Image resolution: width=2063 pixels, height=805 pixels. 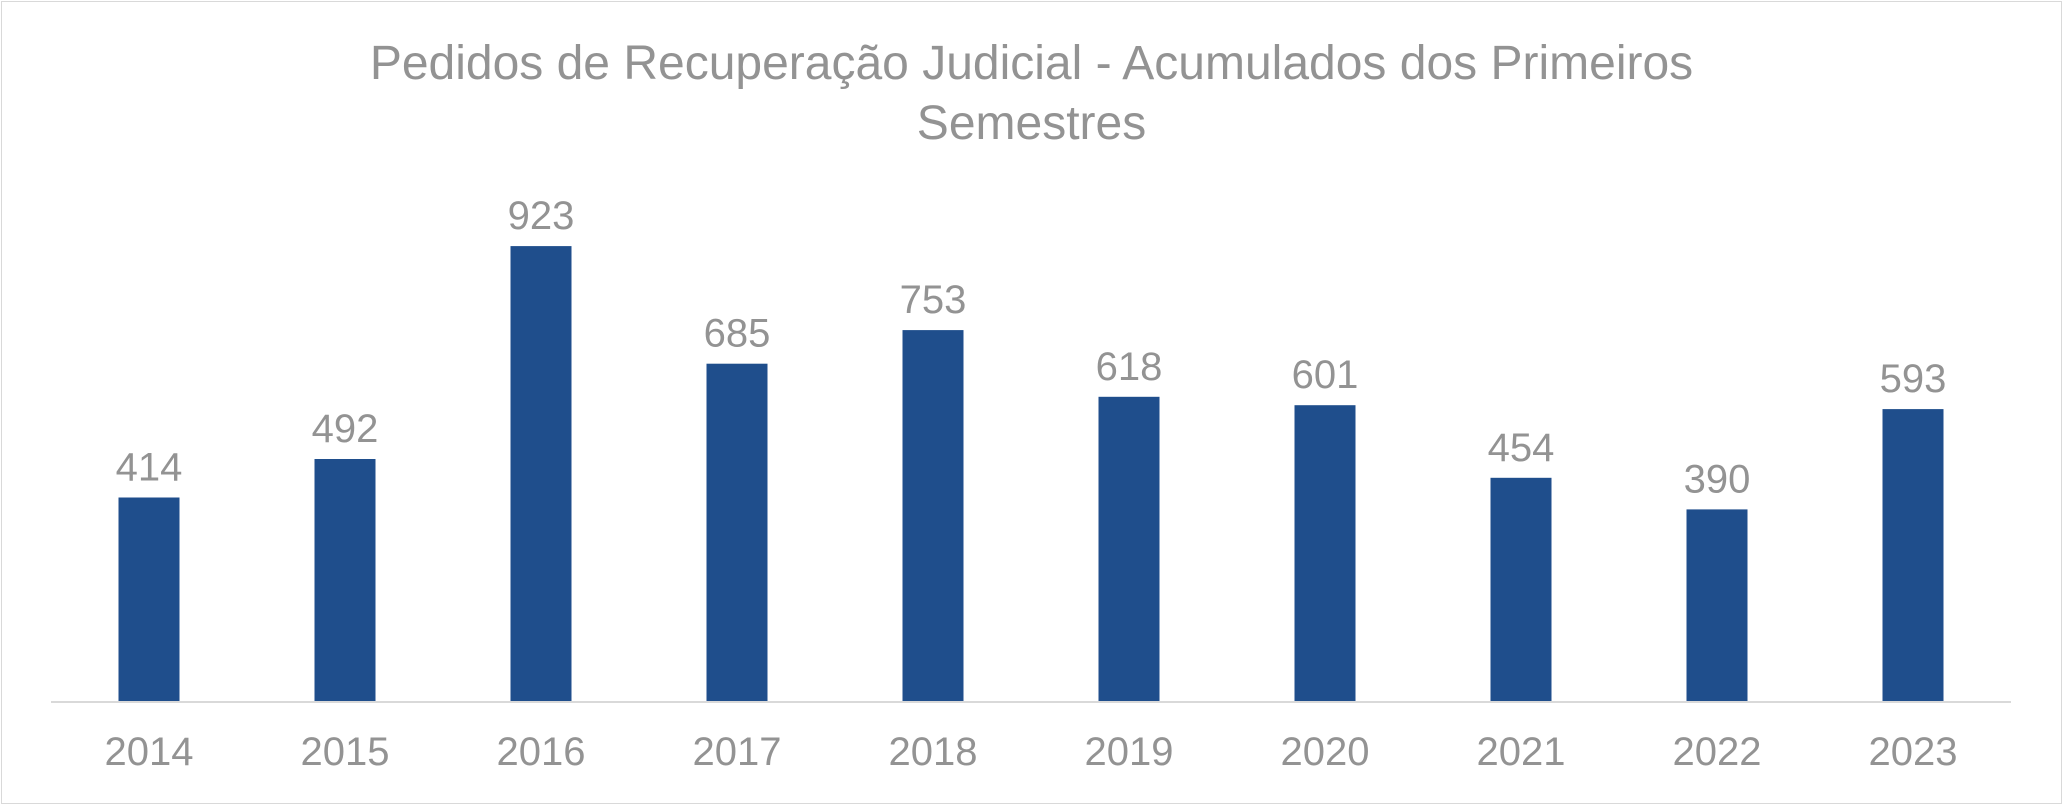 I want to click on data-label-2023: 593, so click(x=1913, y=379).